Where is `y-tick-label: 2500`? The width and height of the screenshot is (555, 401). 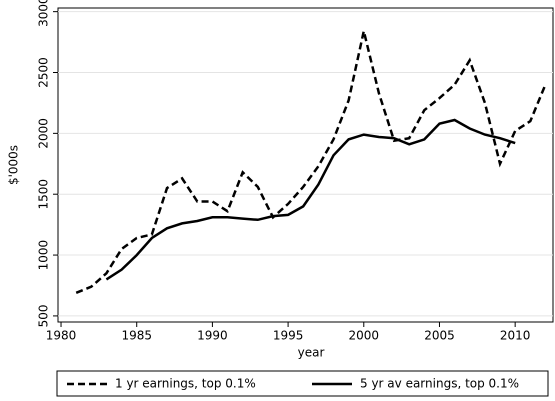
y-tick-label: 2500 is located at coordinates (44, 72).